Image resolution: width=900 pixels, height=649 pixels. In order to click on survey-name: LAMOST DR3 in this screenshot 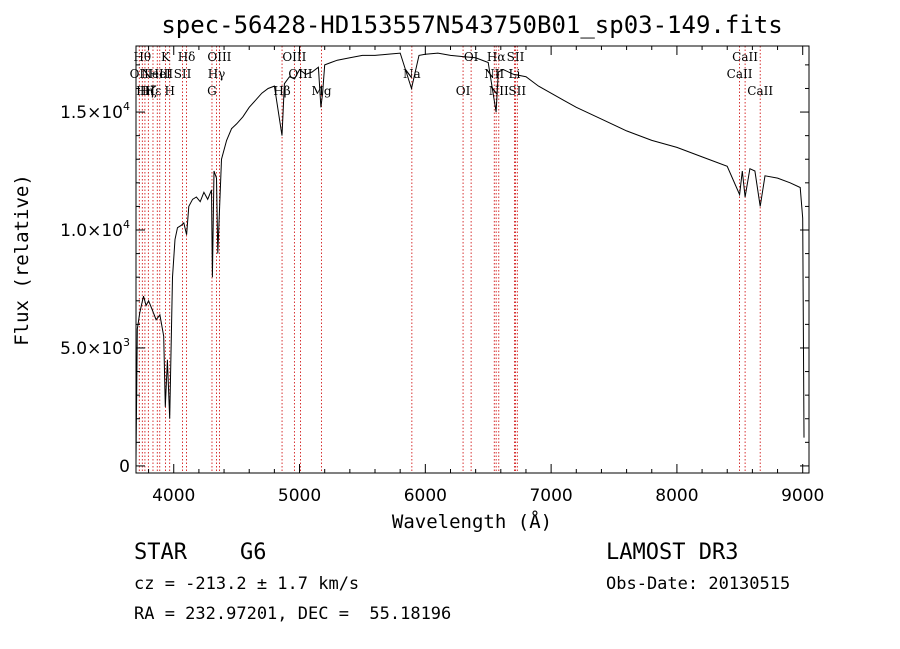, I will do `click(672, 552)`.